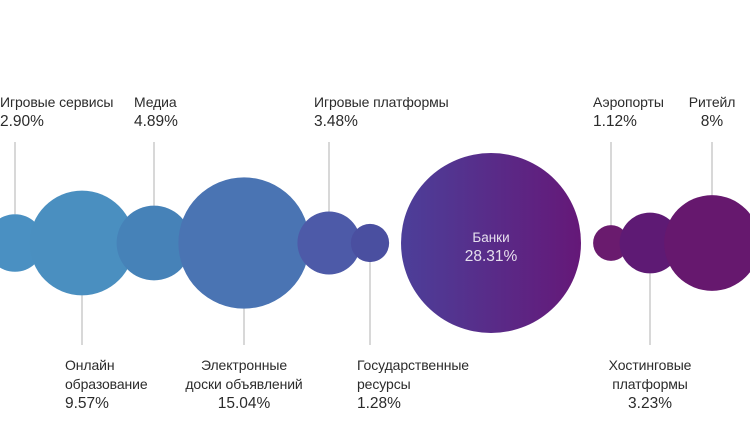 This screenshot has width=750, height=430. What do you see at coordinates (650, 403) in the screenshot?
I see `value-label: 3.23%` at bounding box center [650, 403].